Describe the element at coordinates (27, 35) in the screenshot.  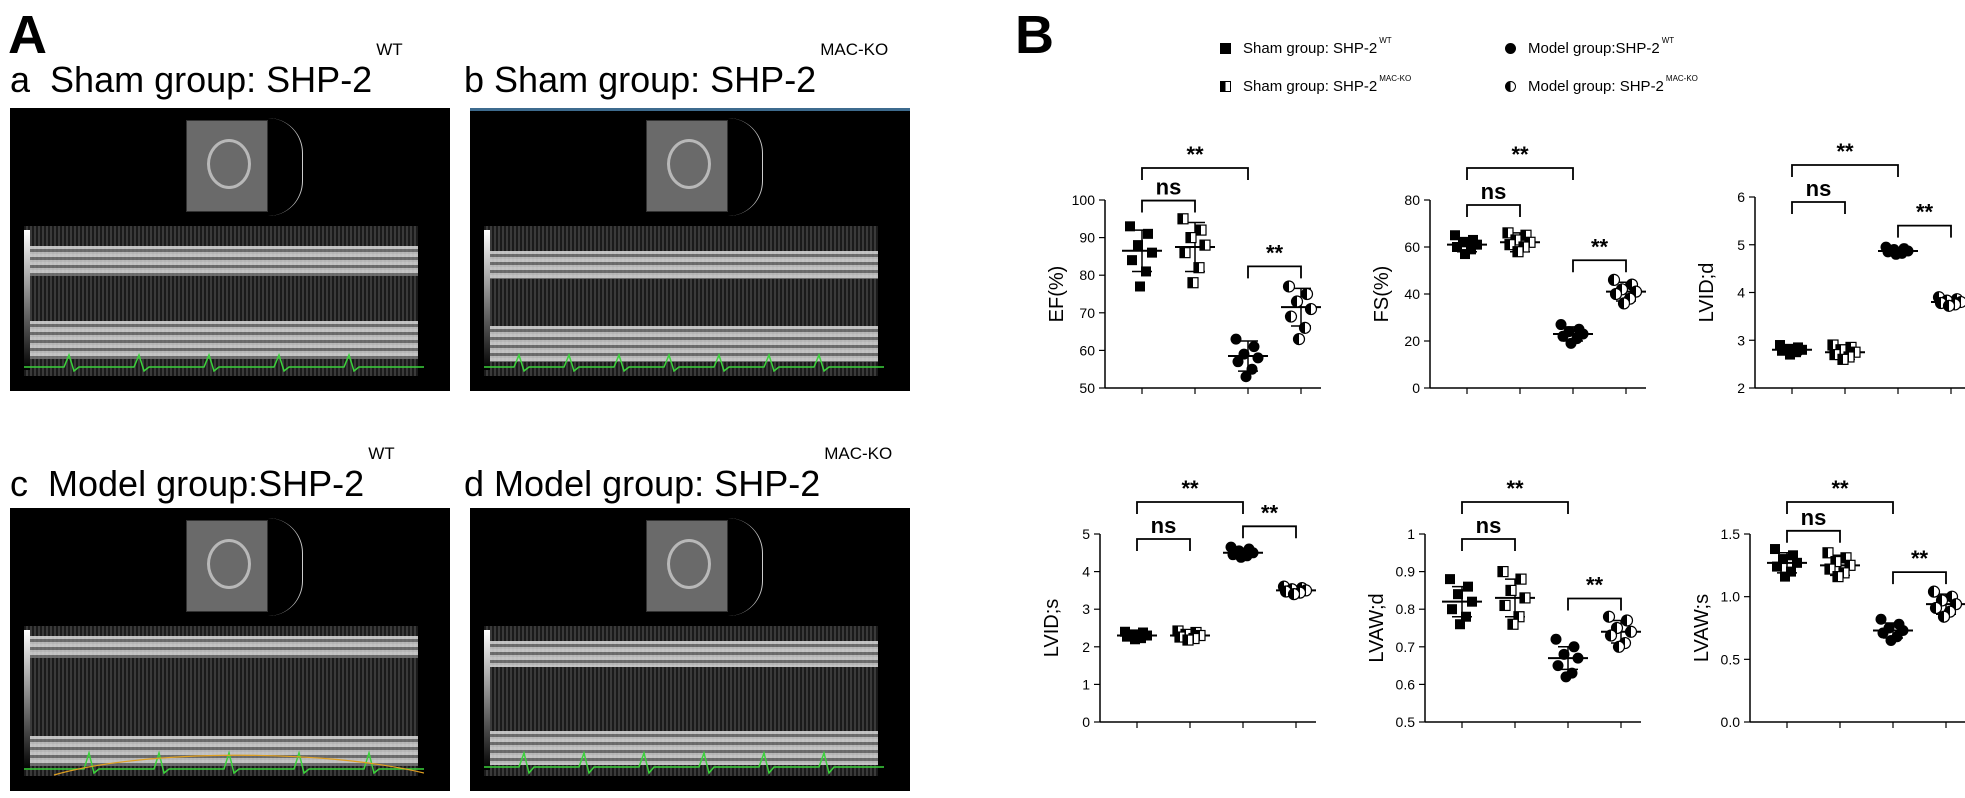
I see `panel-letter-a: A` at that location.